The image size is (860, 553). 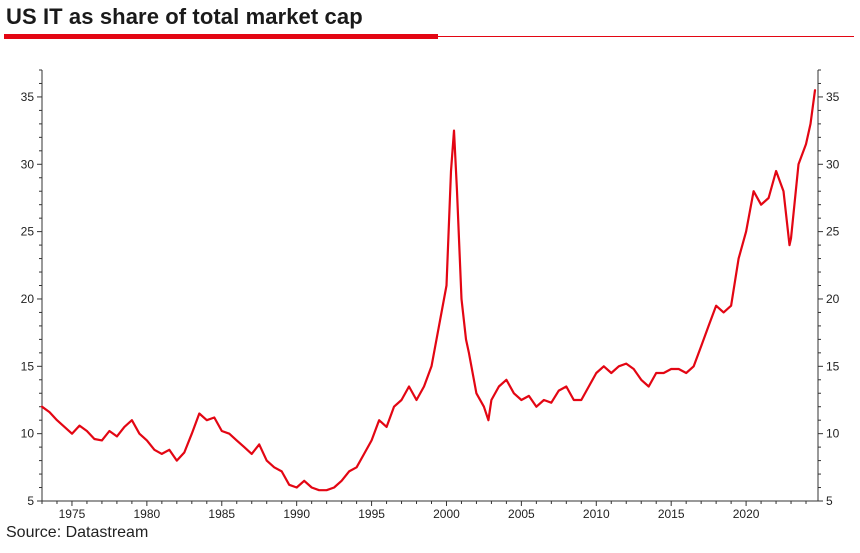 I want to click on y-tick-label-right: 25, so click(x=833, y=232).